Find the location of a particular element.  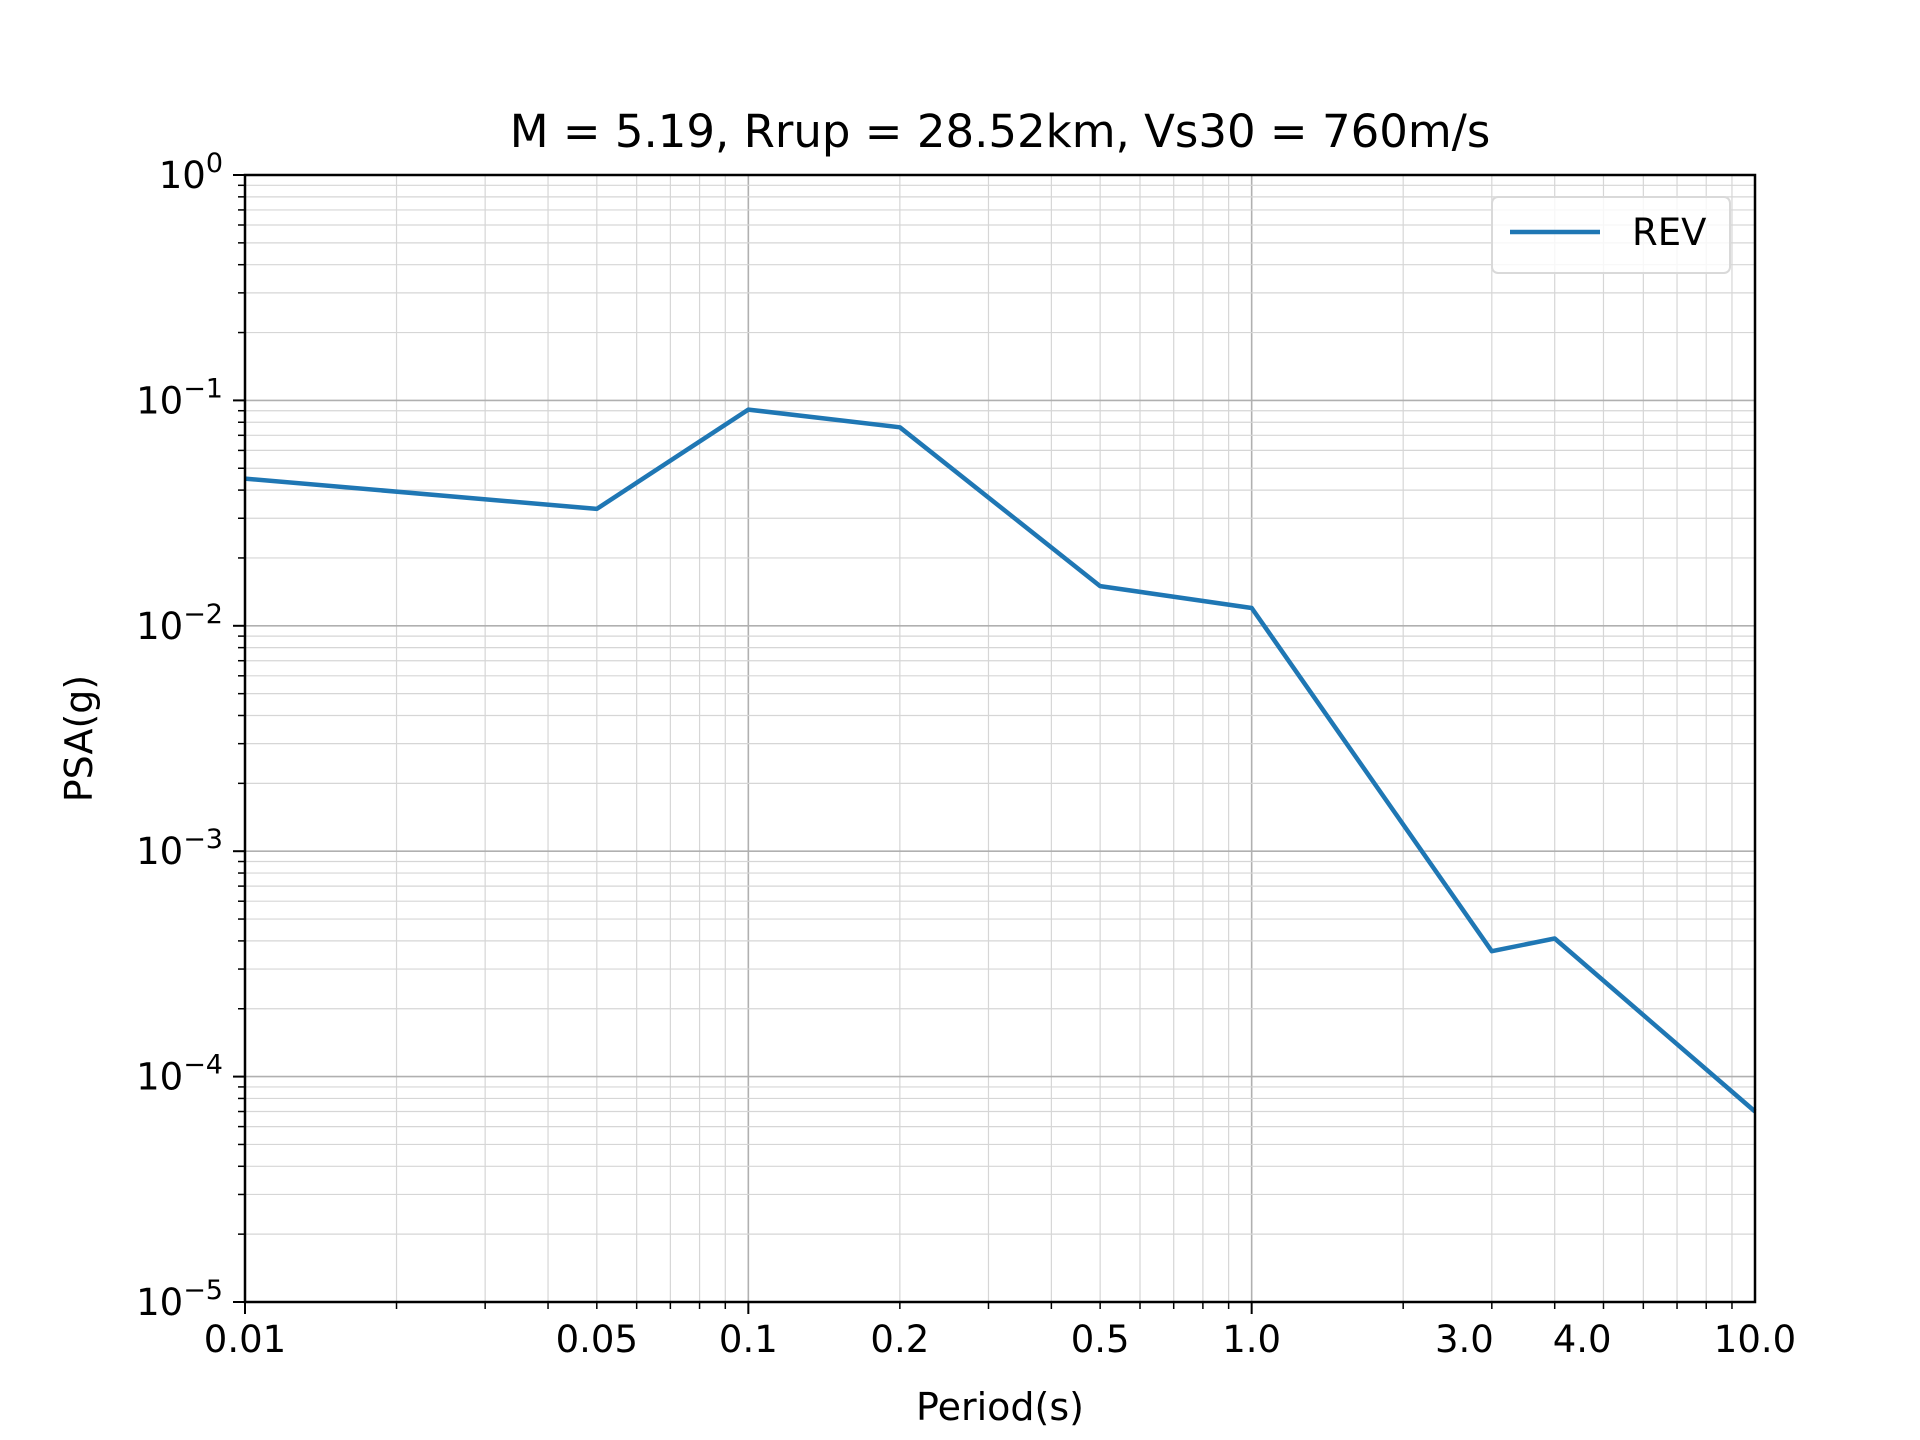

x-tick-label: 3.0 is located at coordinates (1464, 1339).